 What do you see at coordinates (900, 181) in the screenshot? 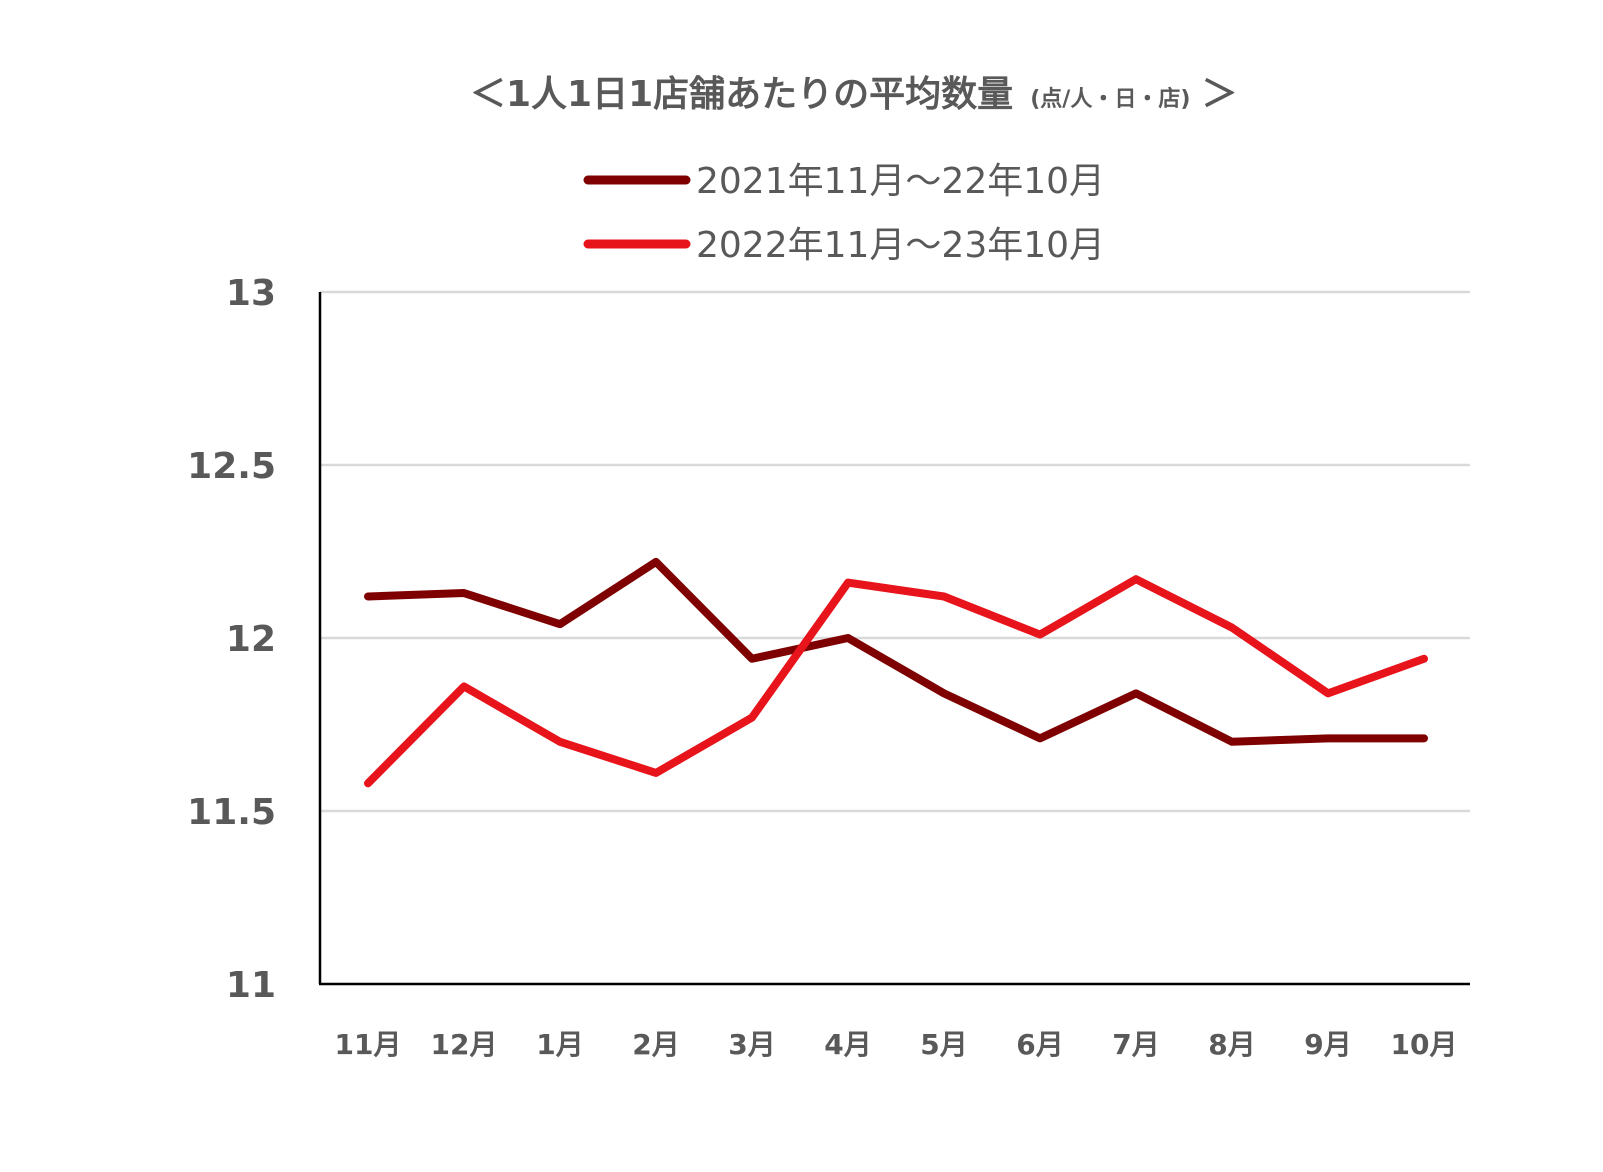
I see `legend-label-series-1: 2021年11月～22年10月` at bounding box center [900, 181].